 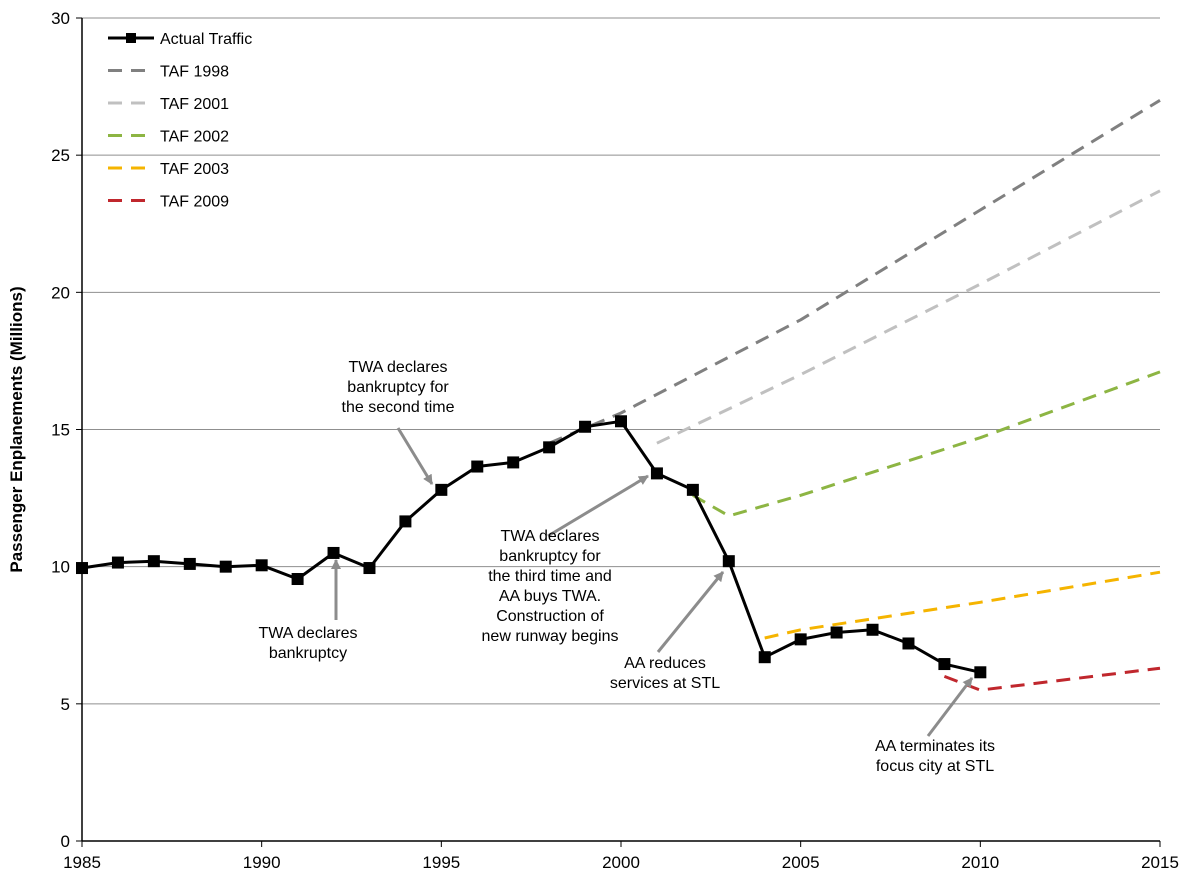 I want to click on legend-label: TAF 2003, so click(x=194, y=169).